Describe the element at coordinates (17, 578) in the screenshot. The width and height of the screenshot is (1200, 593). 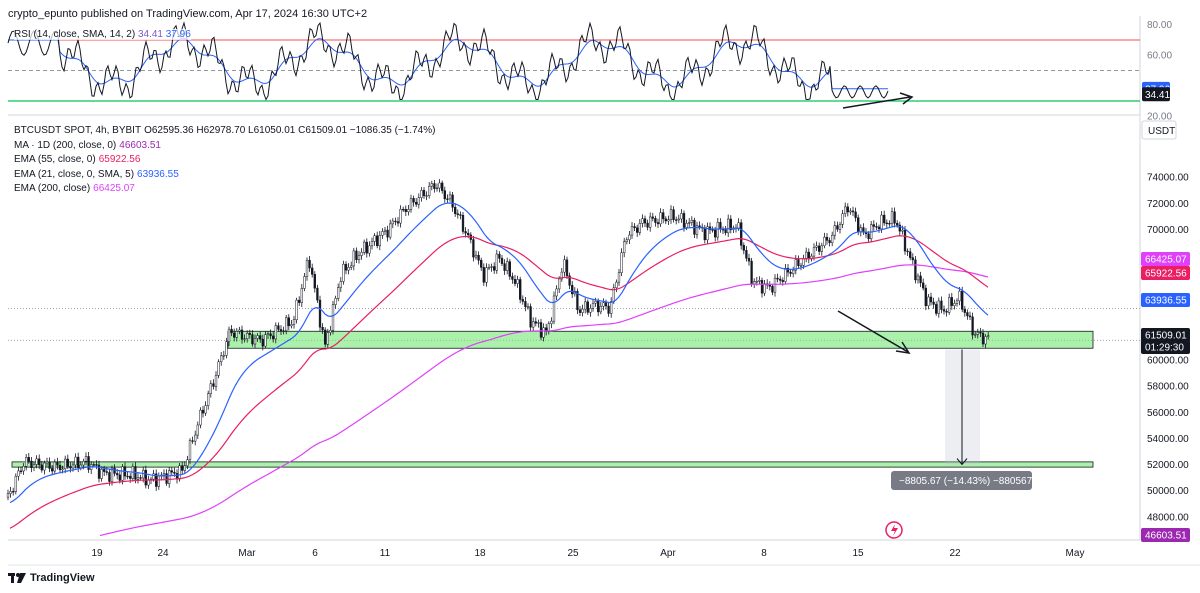
I see `tradingview-logo-icon` at that location.